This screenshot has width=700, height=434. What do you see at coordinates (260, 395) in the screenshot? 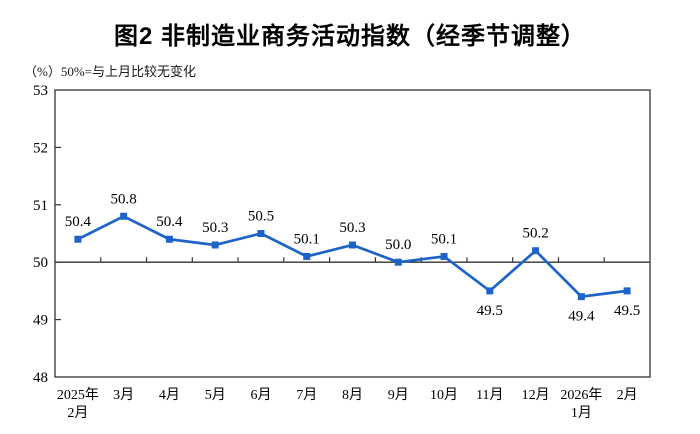
I see `x-axis-category-label: 6月` at bounding box center [260, 395].